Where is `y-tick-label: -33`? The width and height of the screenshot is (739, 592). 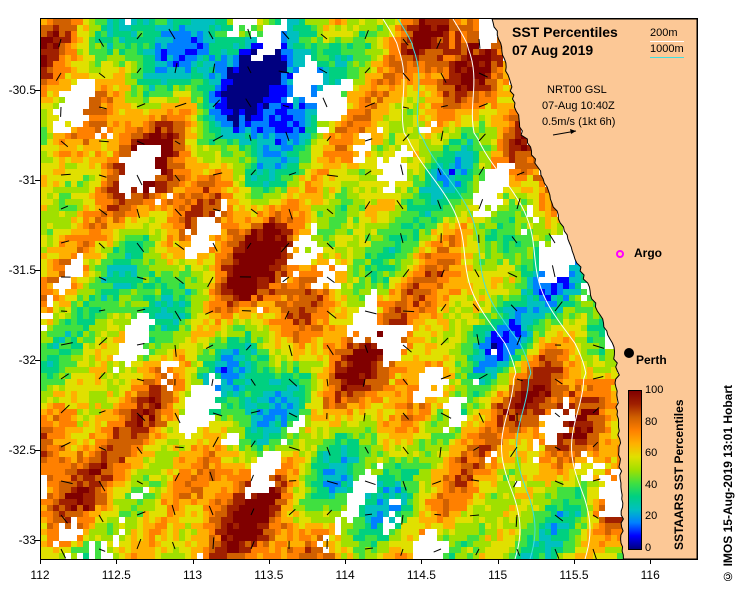
y-tick-label: -33 is located at coordinates (27, 540).